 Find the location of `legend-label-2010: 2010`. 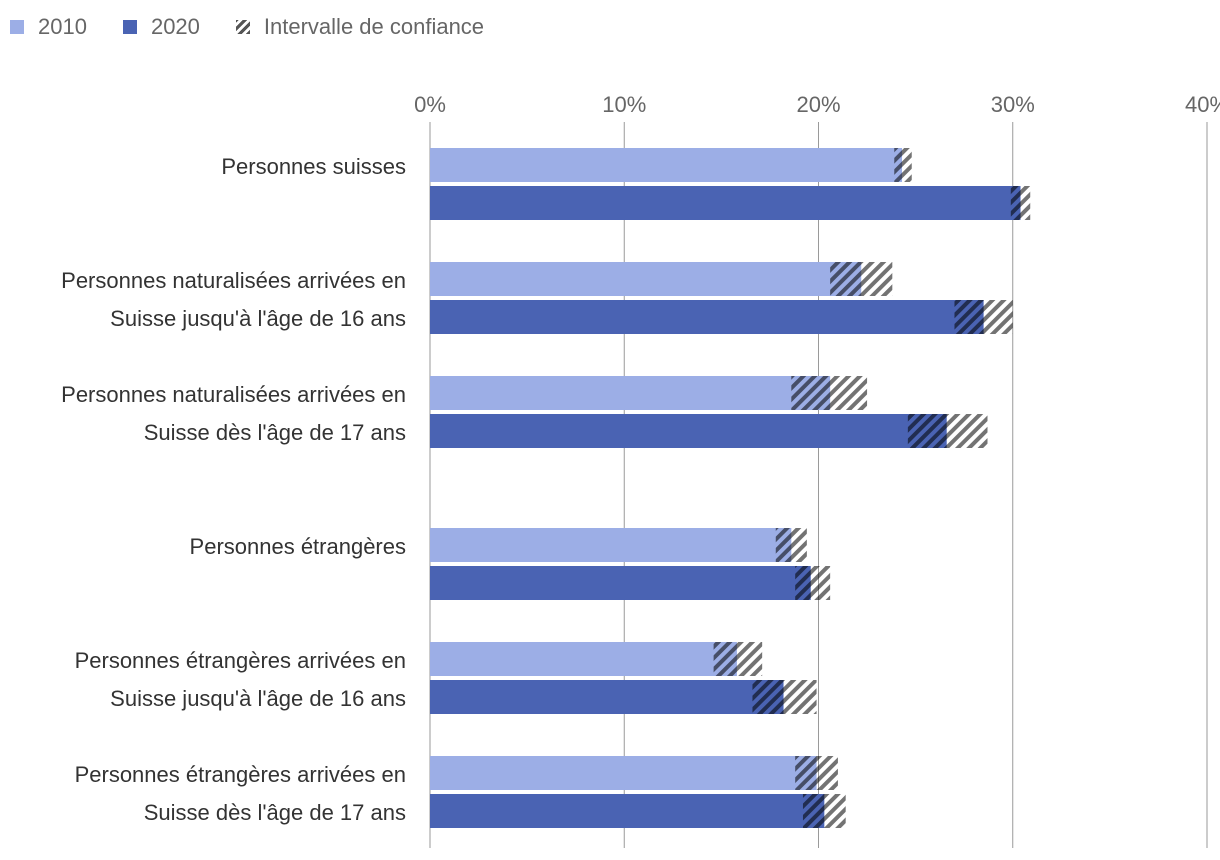

legend-label-2010: 2010 is located at coordinates (62, 26).